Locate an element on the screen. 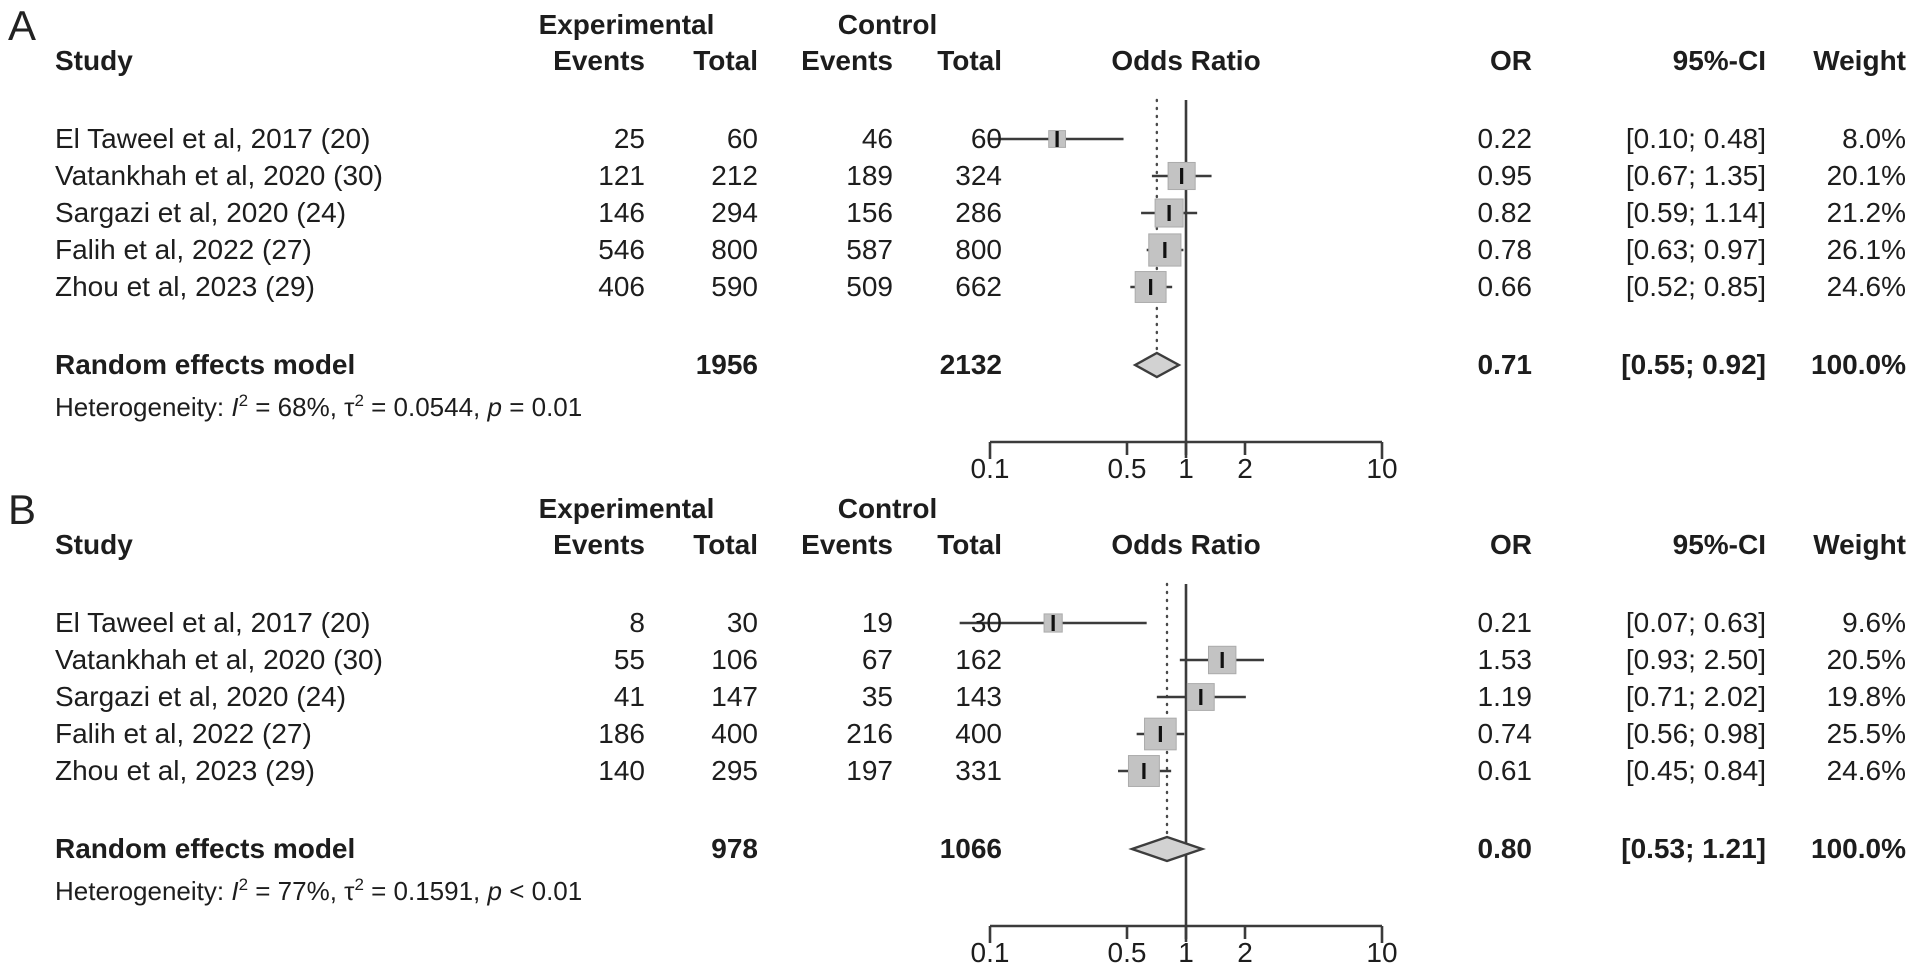  or-value: 1.19 is located at coordinates (1505, 696).